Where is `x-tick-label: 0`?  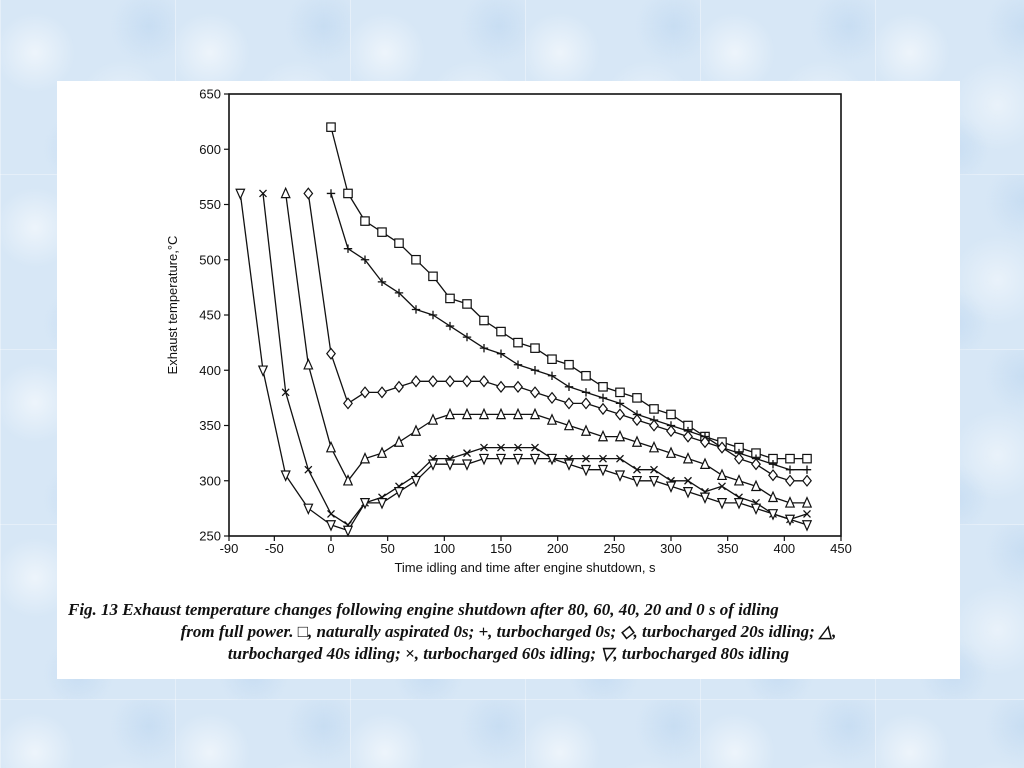
x-tick-label: 0 is located at coordinates (330, 548).